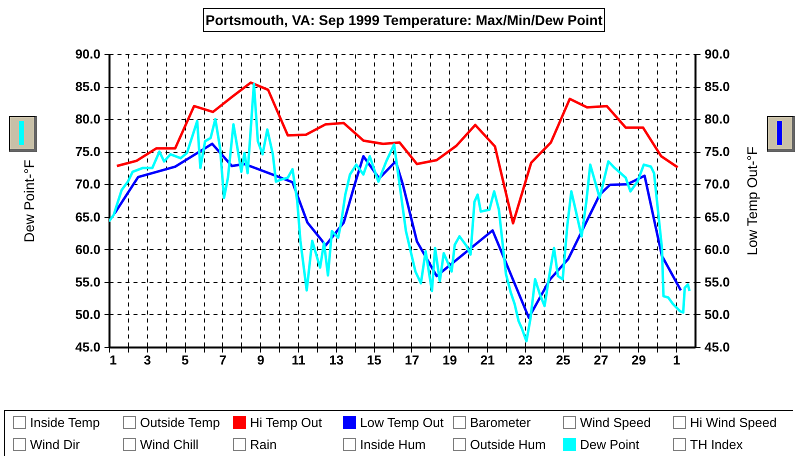 The width and height of the screenshot is (797, 456). What do you see at coordinates (147, 360) in the screenshot?
I see `x-tick-label: 3` at bounding box center [147, 360].